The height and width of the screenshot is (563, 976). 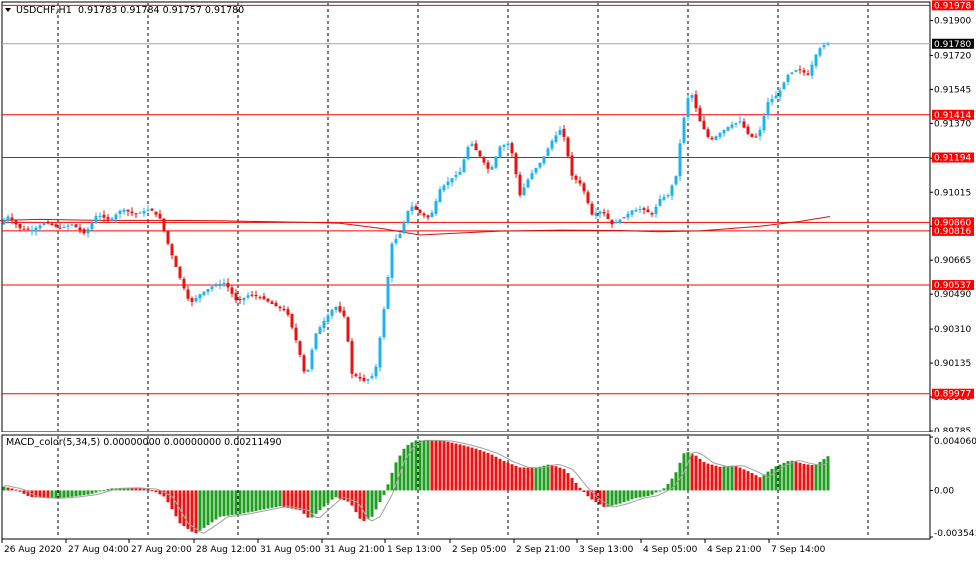 I want to click on current-price-label-bg, so click(x=953, y=43).